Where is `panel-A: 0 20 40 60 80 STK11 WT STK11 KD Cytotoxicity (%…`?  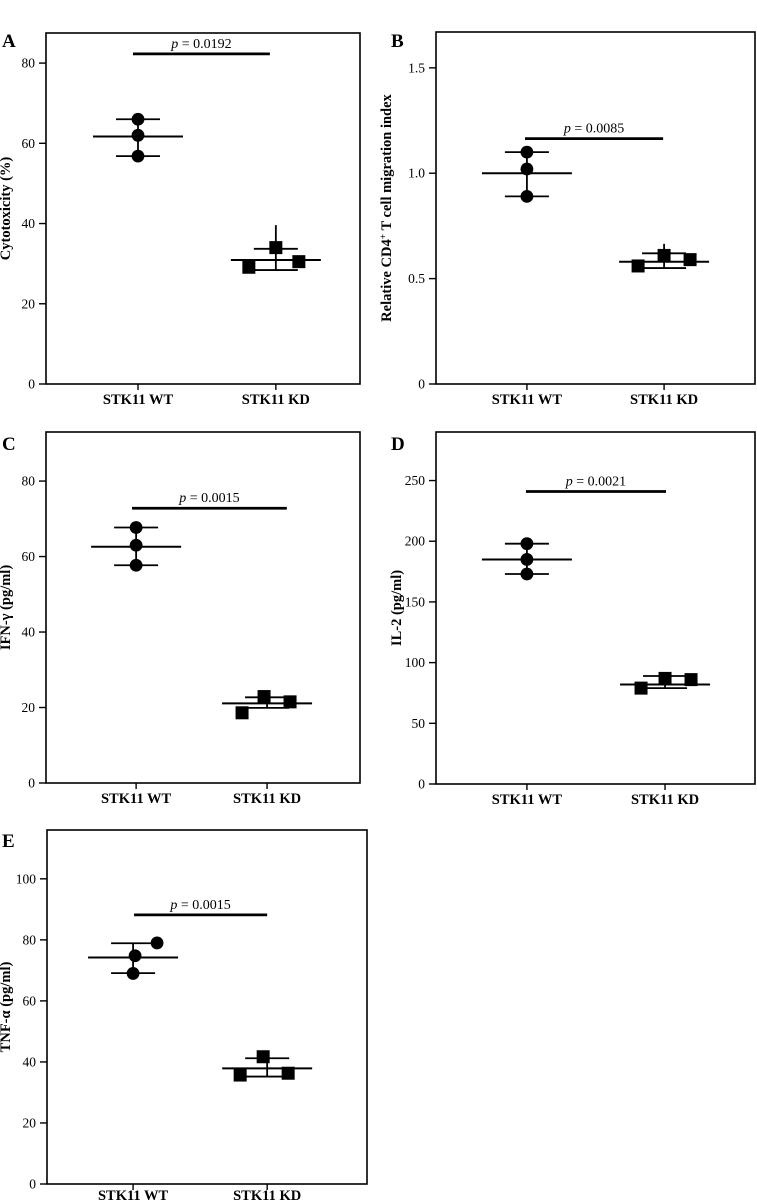 panel-A: 0 20 40 60 80 STK11 WT STK11 KD Cytotoxicity (%… is located at coordinates (180, 219).